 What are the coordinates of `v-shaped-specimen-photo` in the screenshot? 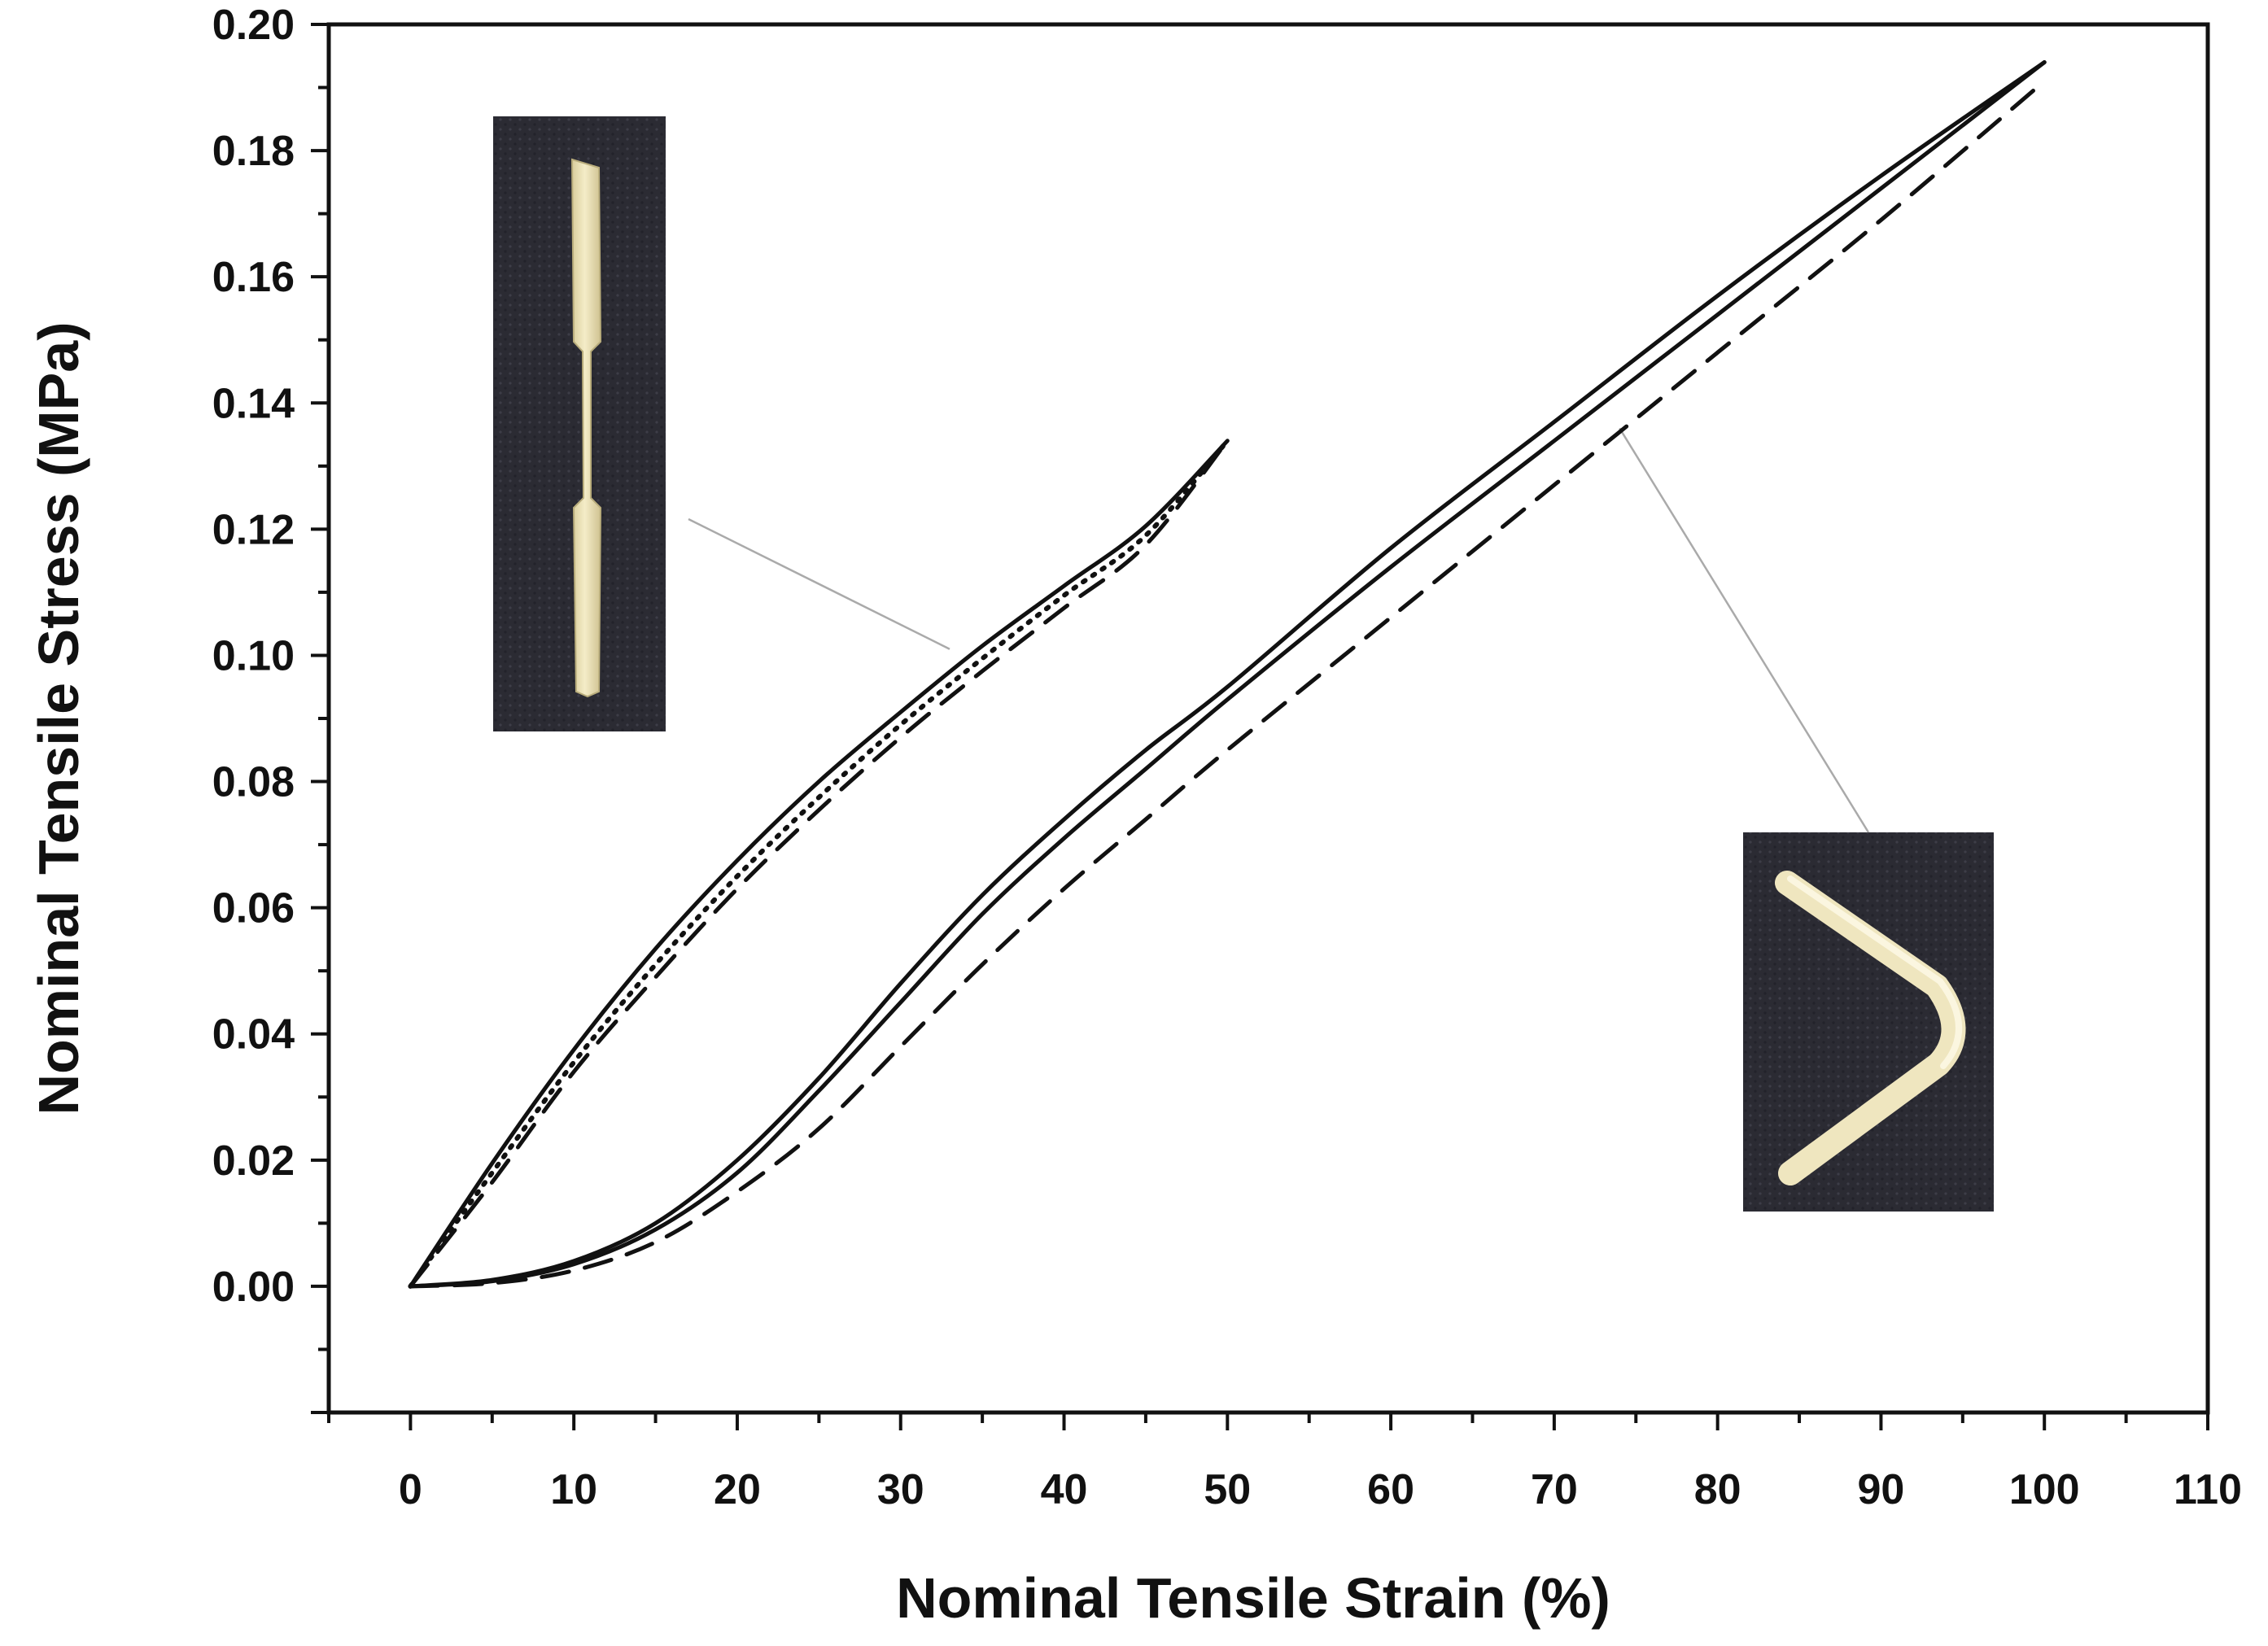 It's located at (1868, 1022).